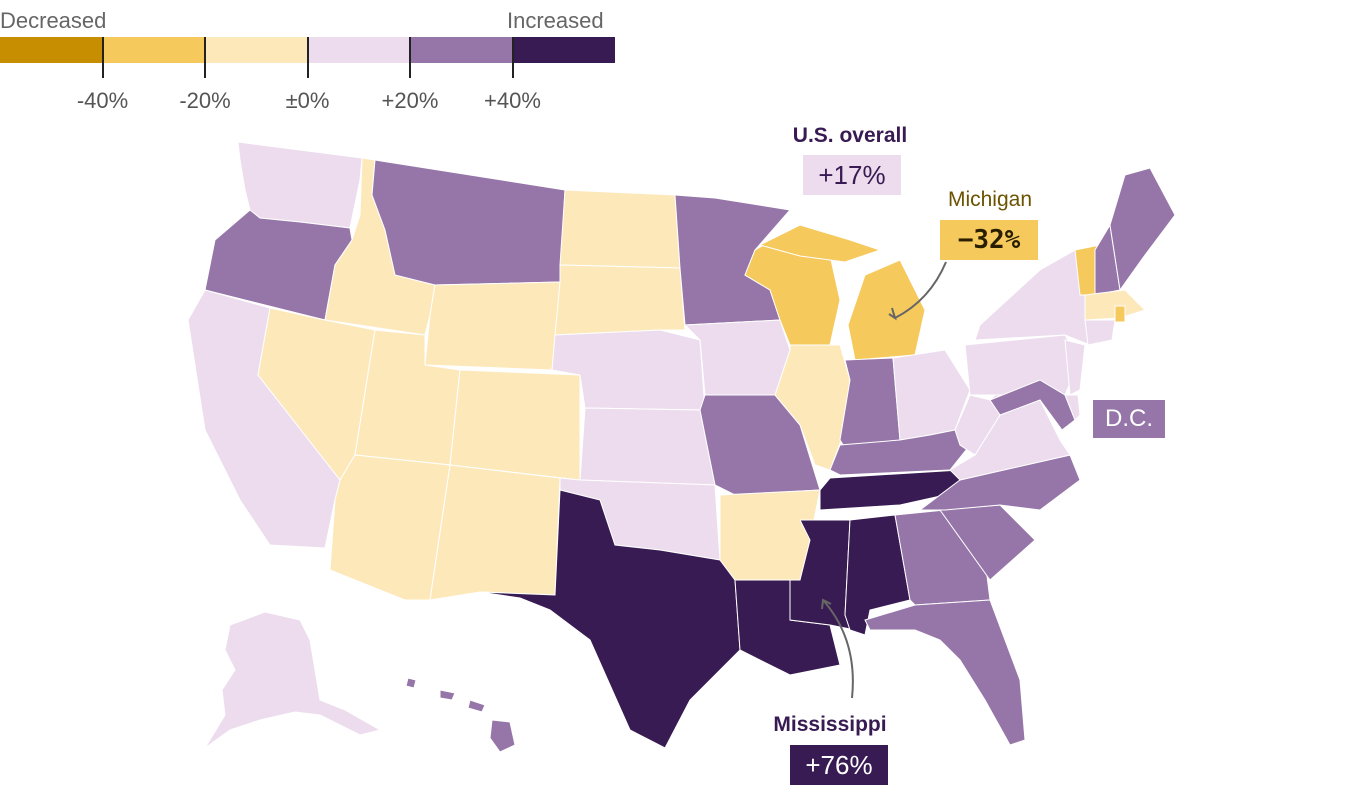  I want to click on mississippi-value: +76%, so click(839, 765).